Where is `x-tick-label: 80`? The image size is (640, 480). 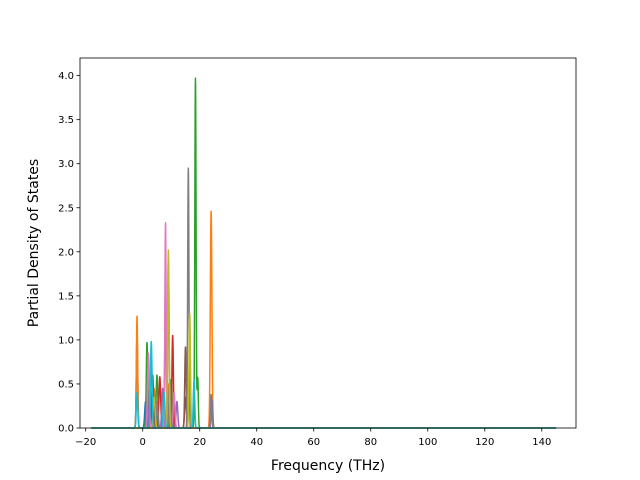 x-tick-label: 80 is located at coordinates (370, 442).